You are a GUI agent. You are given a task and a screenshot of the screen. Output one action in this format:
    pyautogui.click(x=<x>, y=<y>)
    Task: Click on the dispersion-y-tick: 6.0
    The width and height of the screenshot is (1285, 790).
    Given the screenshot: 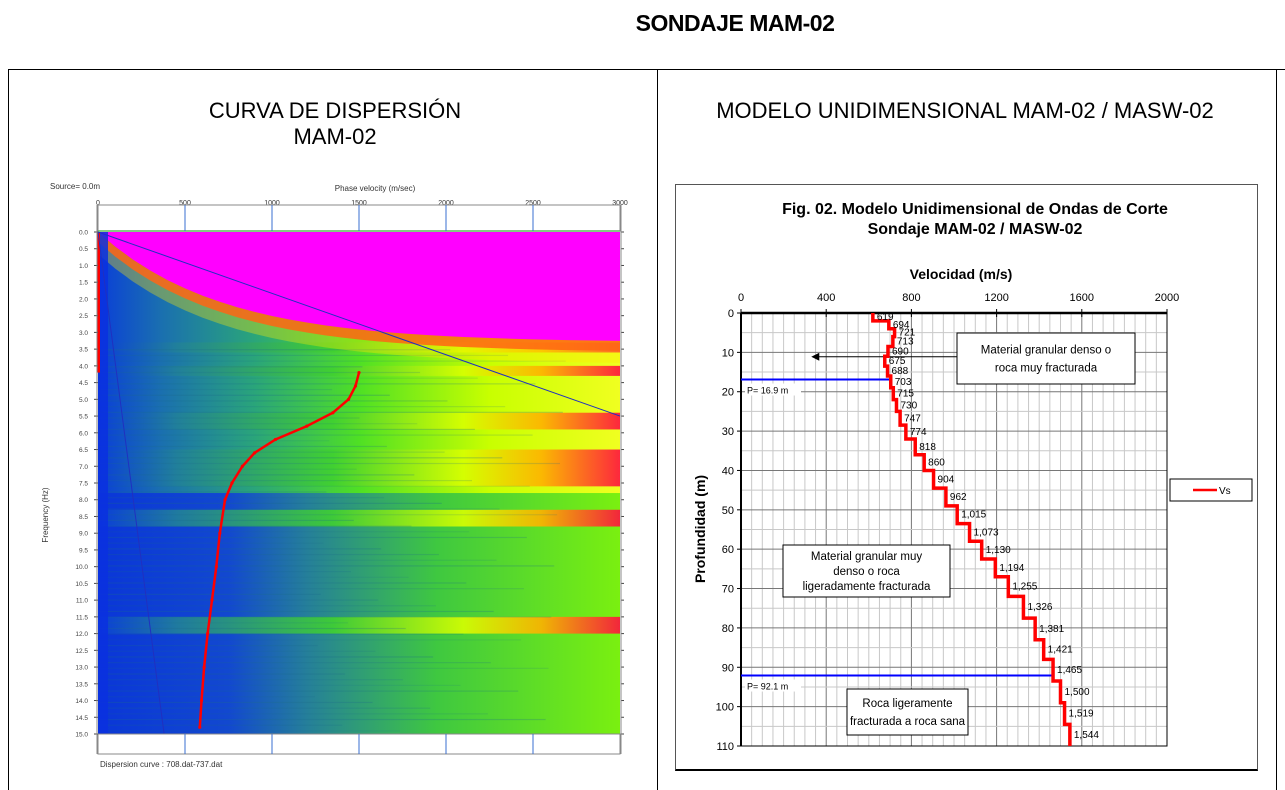 What is the action you would take?
    pyautogui.click(x=83, y=433)
    